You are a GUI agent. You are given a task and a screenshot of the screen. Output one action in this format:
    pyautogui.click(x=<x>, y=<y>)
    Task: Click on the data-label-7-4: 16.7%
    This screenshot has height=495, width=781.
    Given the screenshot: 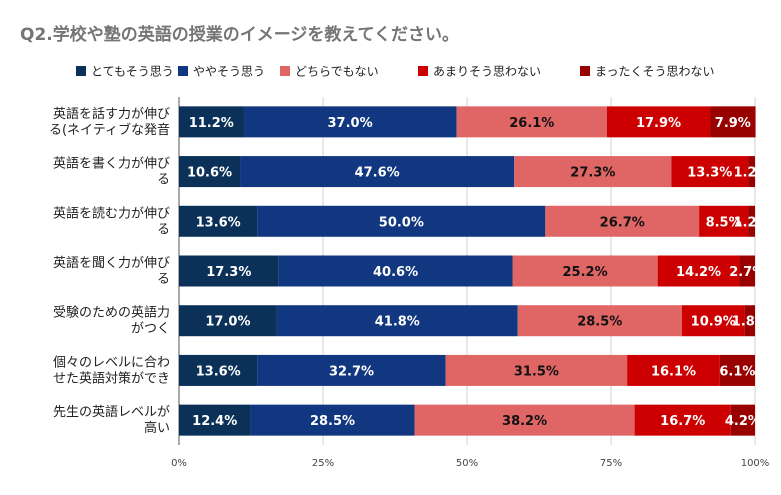 What is the action you would take?
    pyautogui.click(x=682, y=421)
    